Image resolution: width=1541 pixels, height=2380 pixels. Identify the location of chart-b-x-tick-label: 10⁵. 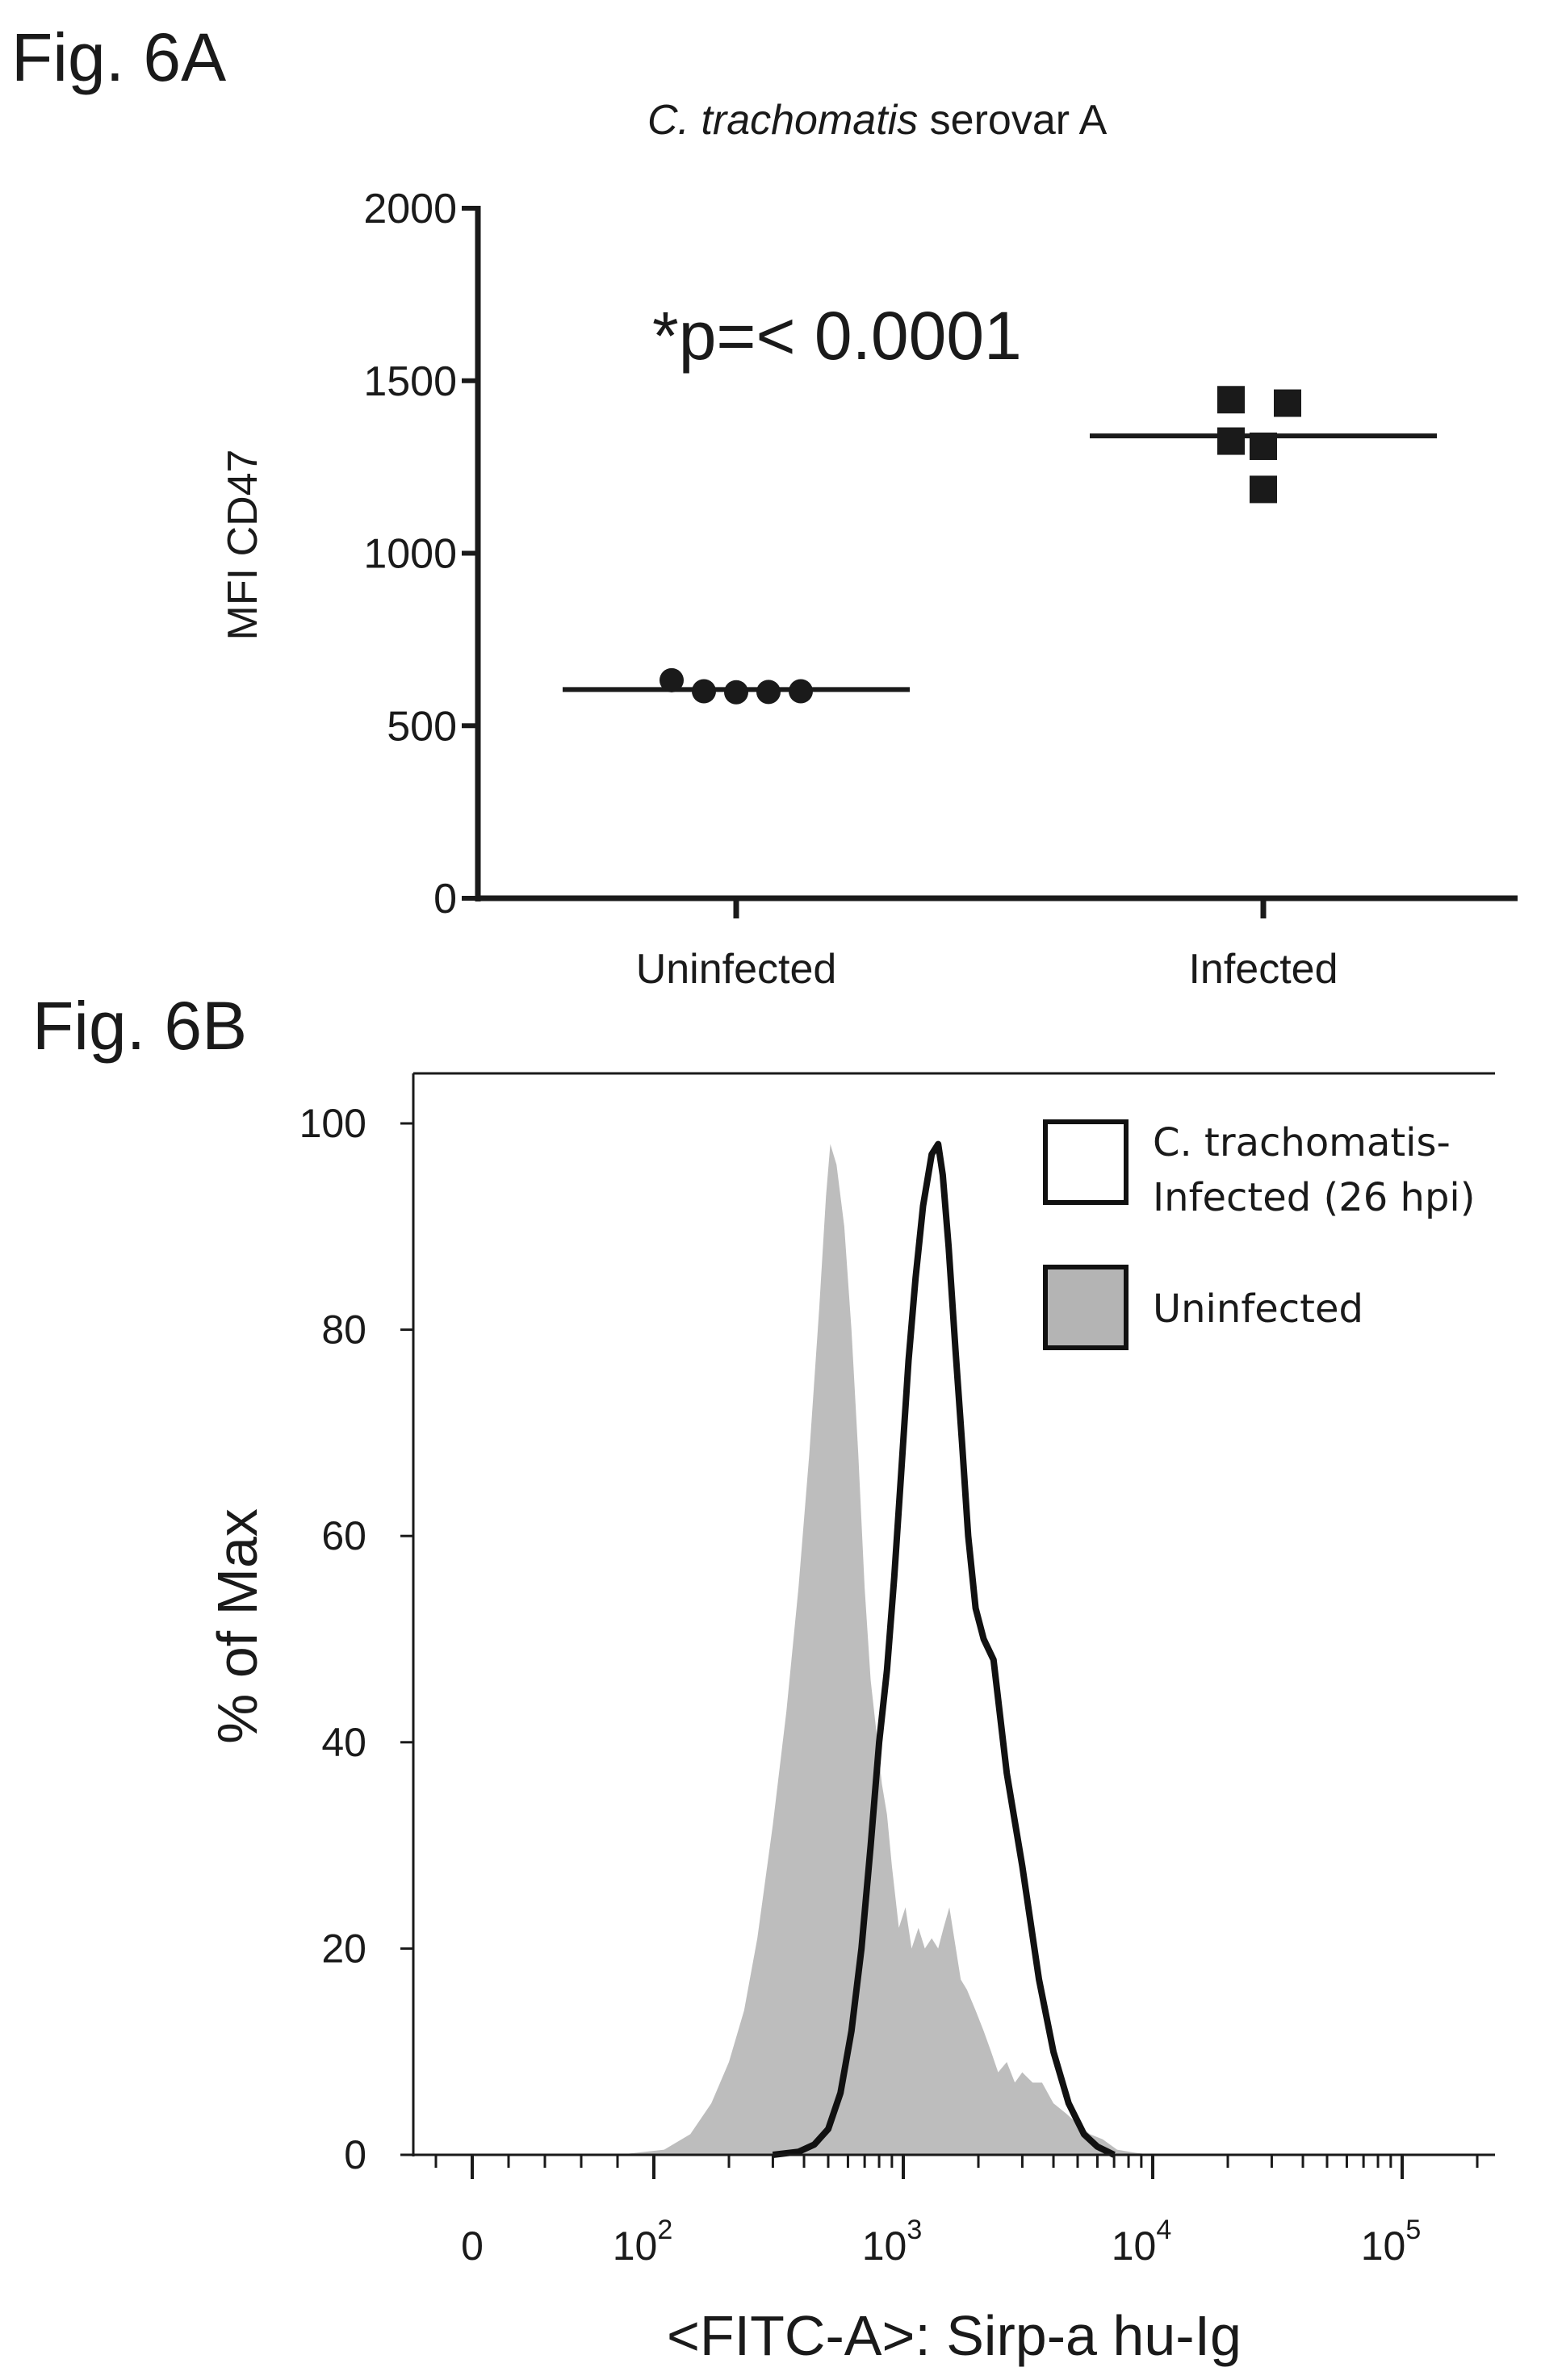
(1391, 2242).